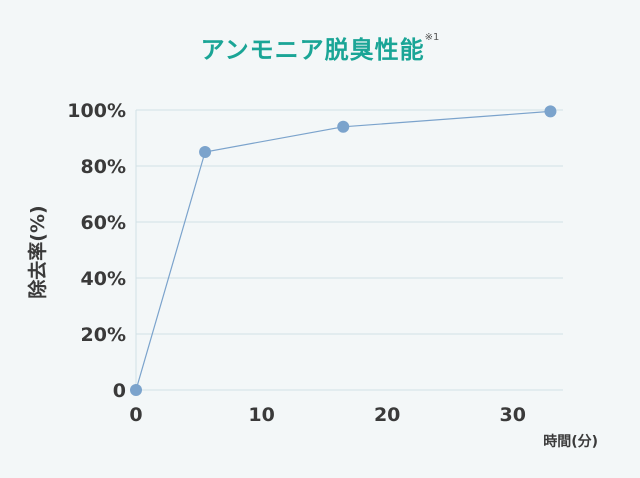 This screenshot has width=640, height=478. I want to click on x-tick-label: 20, so click(387, 415).